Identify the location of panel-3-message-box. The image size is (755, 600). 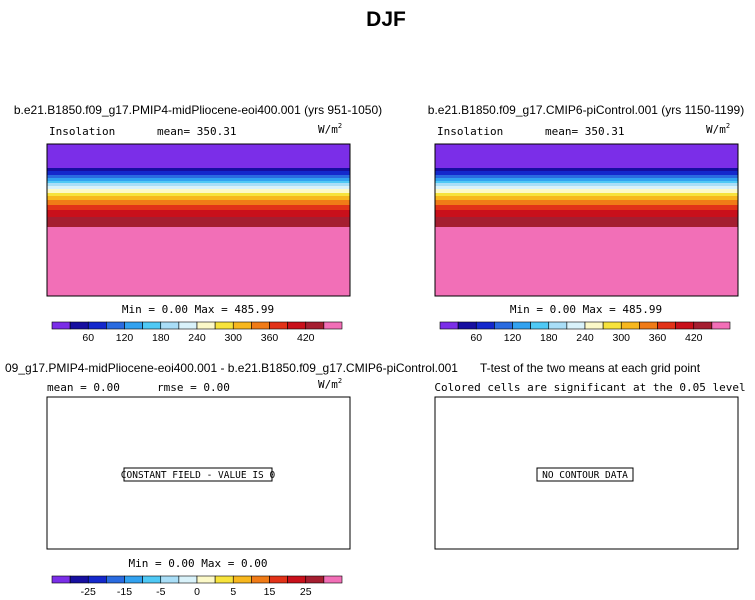
(198, 474).